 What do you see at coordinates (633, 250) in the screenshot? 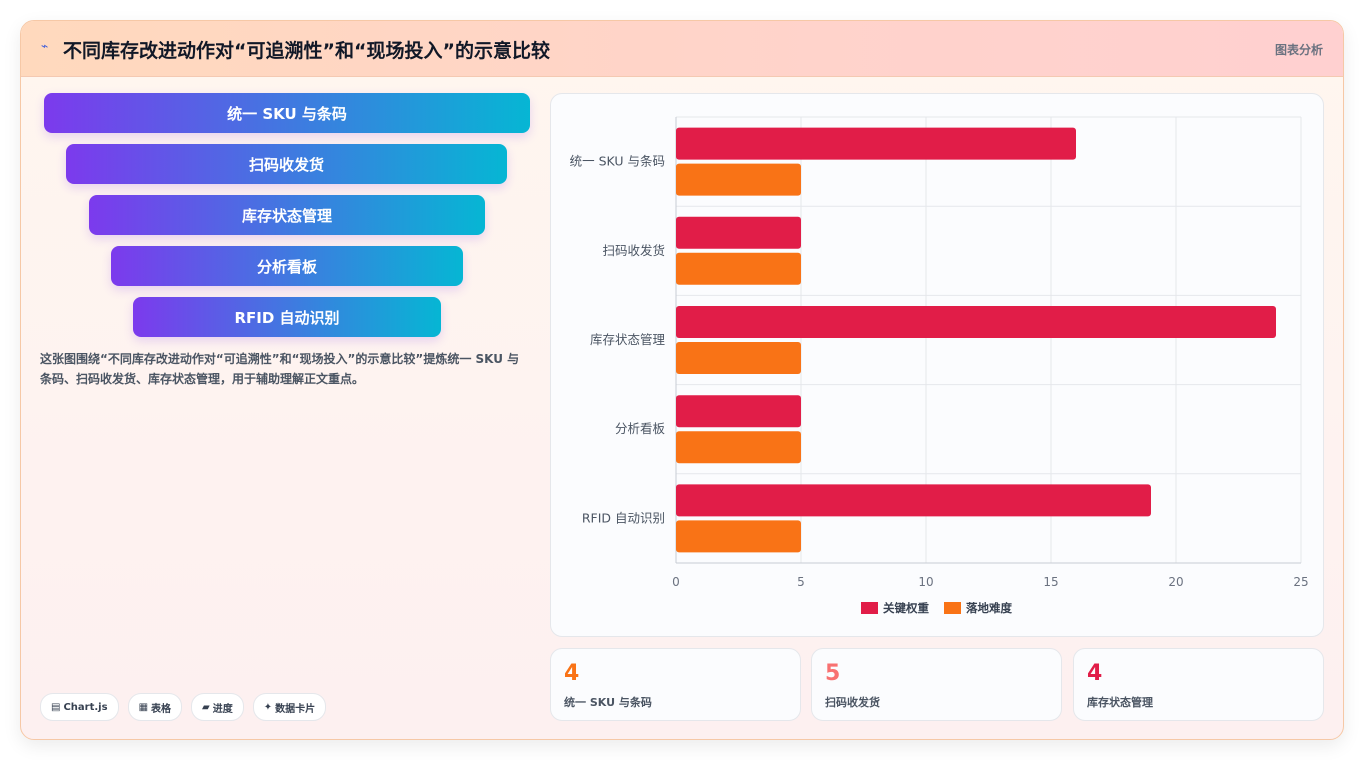
I see `y-tick-label: 扫码收发货` at bounding box center [633, 250].